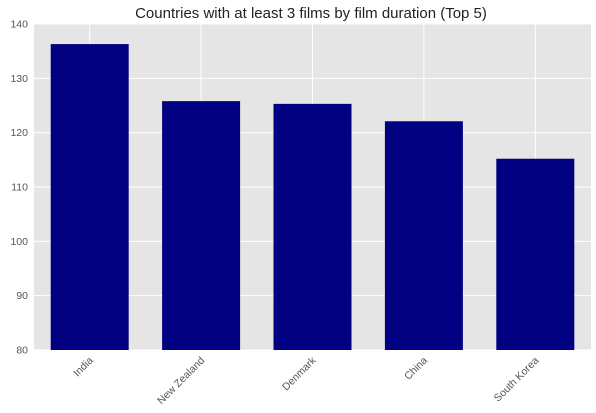  What do you see at coordinates (181, 381) in the screenshot?
I see `x-tick-label: New Zealand` at bounding box center [181, 381].